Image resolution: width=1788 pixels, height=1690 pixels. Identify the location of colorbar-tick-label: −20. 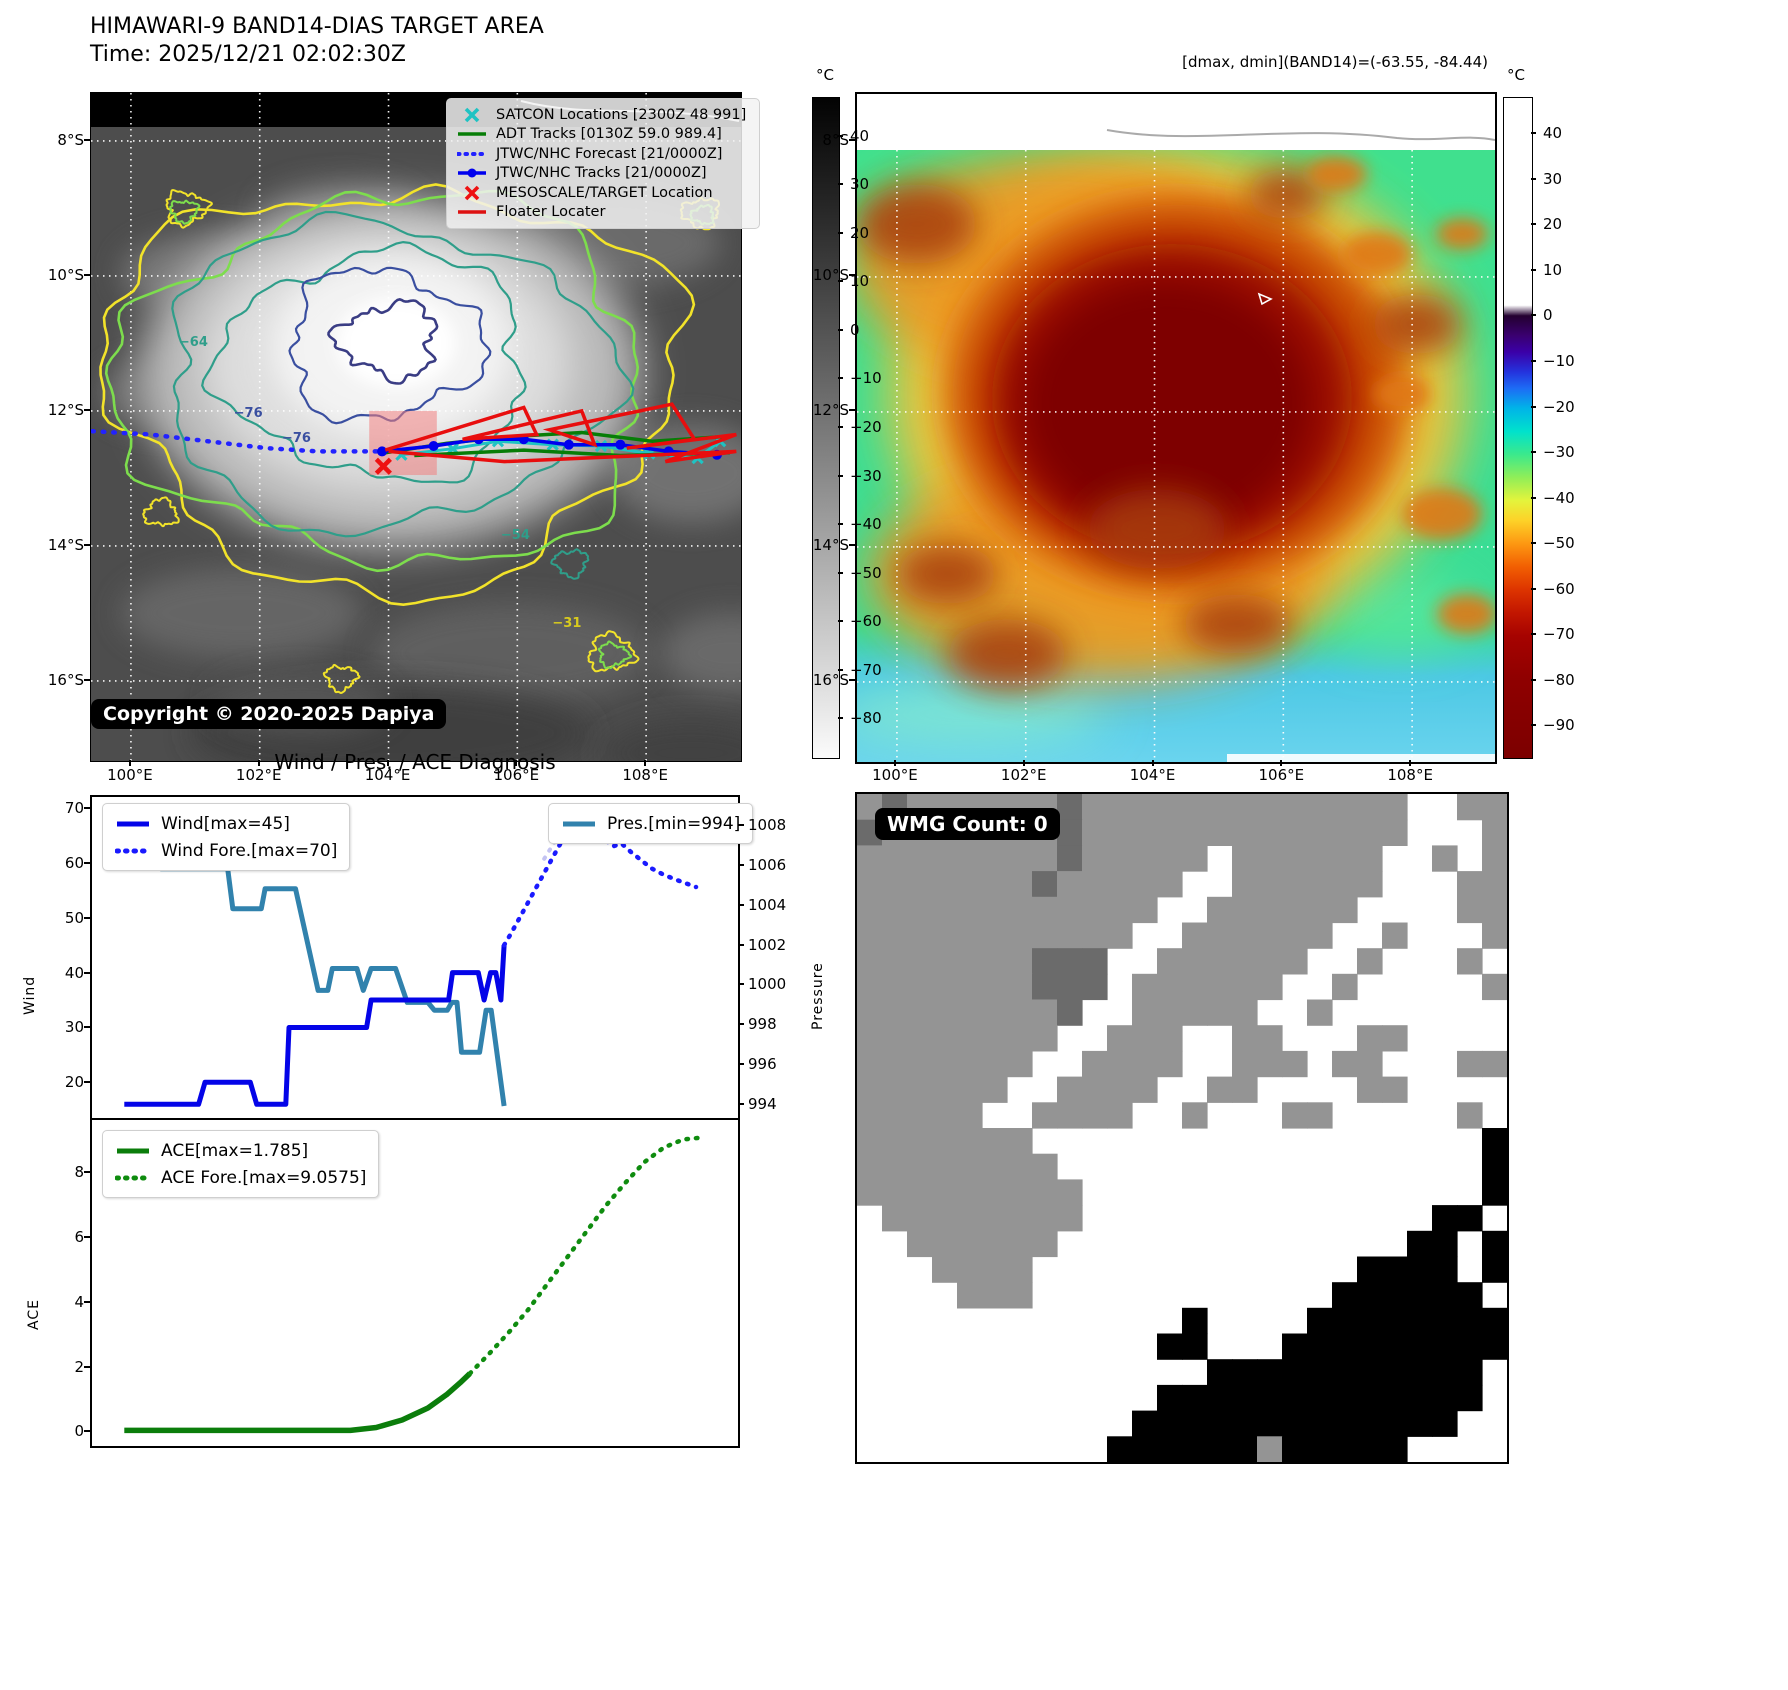
(1559, 406).